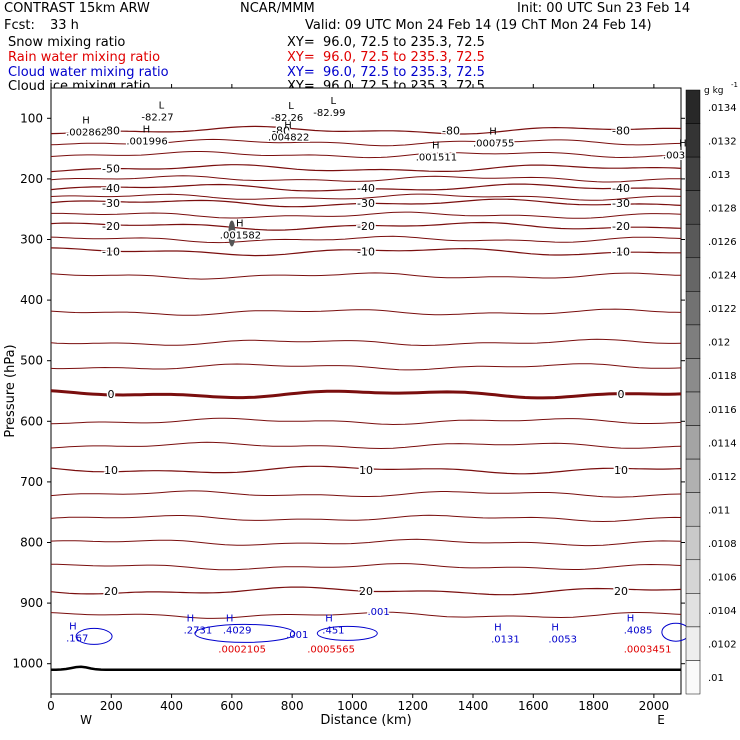 This screenshot has height=740, width=740. Describe the element at coordinates (722, 276) in the screenshot. I see `colorbar-tick-label: .0124` at that location.